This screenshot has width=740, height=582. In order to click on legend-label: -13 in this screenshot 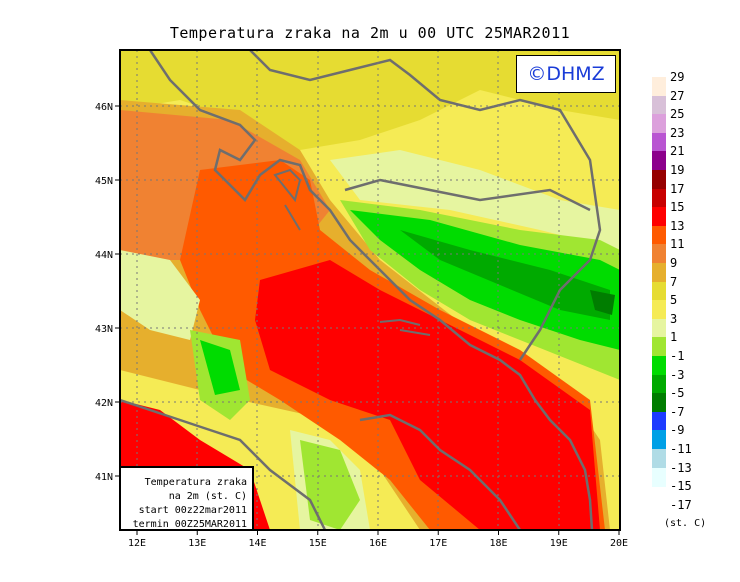, I will do `click(681, 467)`.